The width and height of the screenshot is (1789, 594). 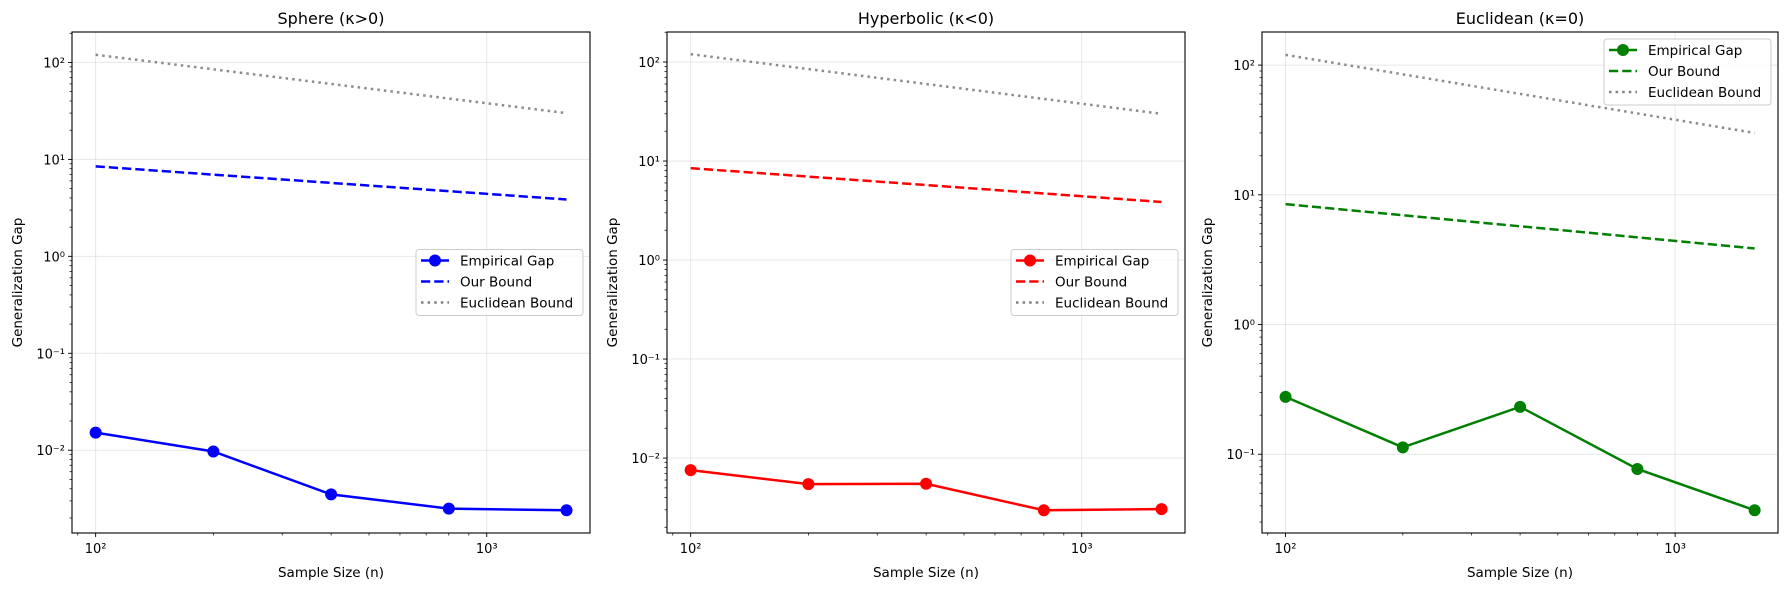 What do you see at coordinates (1520, 18) in the screenshot?
I see `subplot-title: Euclidean (κ=0)` at bounding box center [1520, 18].